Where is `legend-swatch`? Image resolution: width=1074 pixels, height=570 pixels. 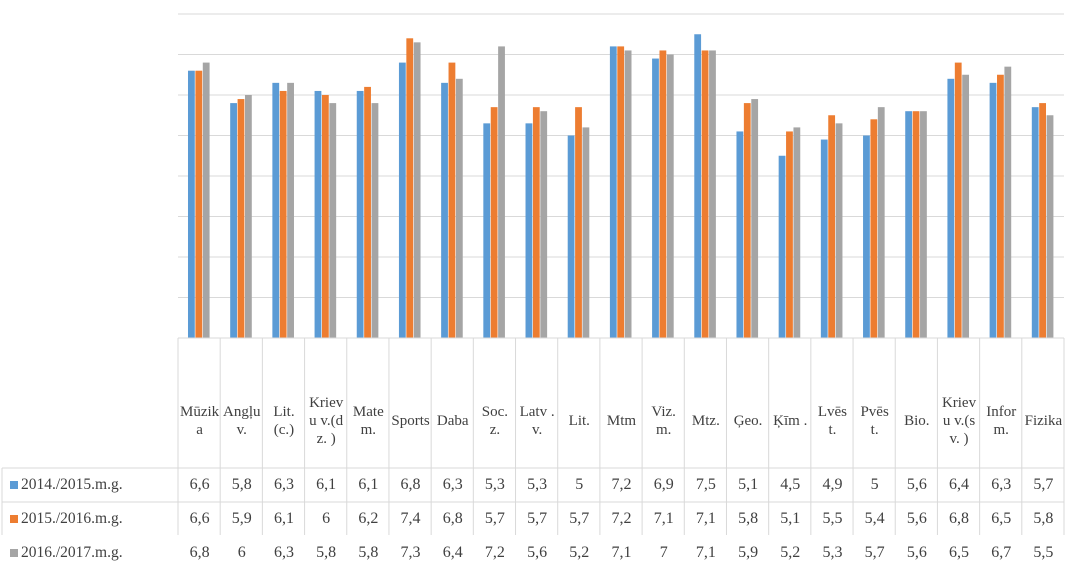 legend-swatch is located at coordinates (14, 553).